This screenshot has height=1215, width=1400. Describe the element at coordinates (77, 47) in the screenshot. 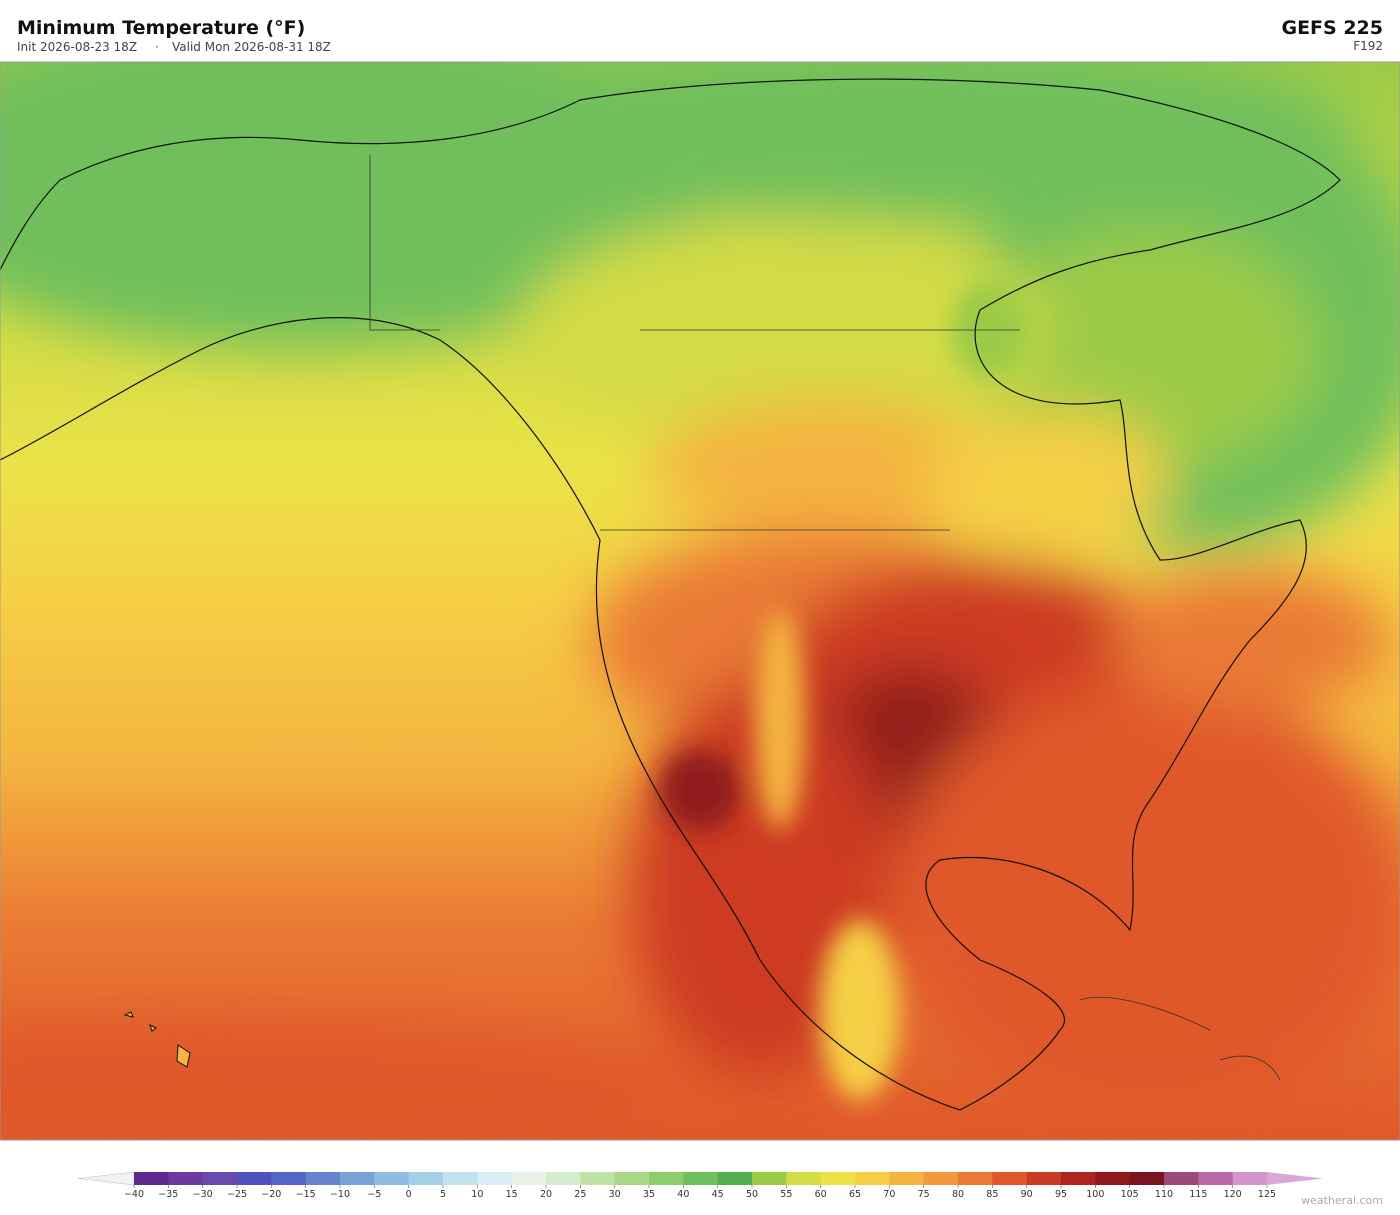

I see `init-time: Init 2026-08-23 18Z` at that location.